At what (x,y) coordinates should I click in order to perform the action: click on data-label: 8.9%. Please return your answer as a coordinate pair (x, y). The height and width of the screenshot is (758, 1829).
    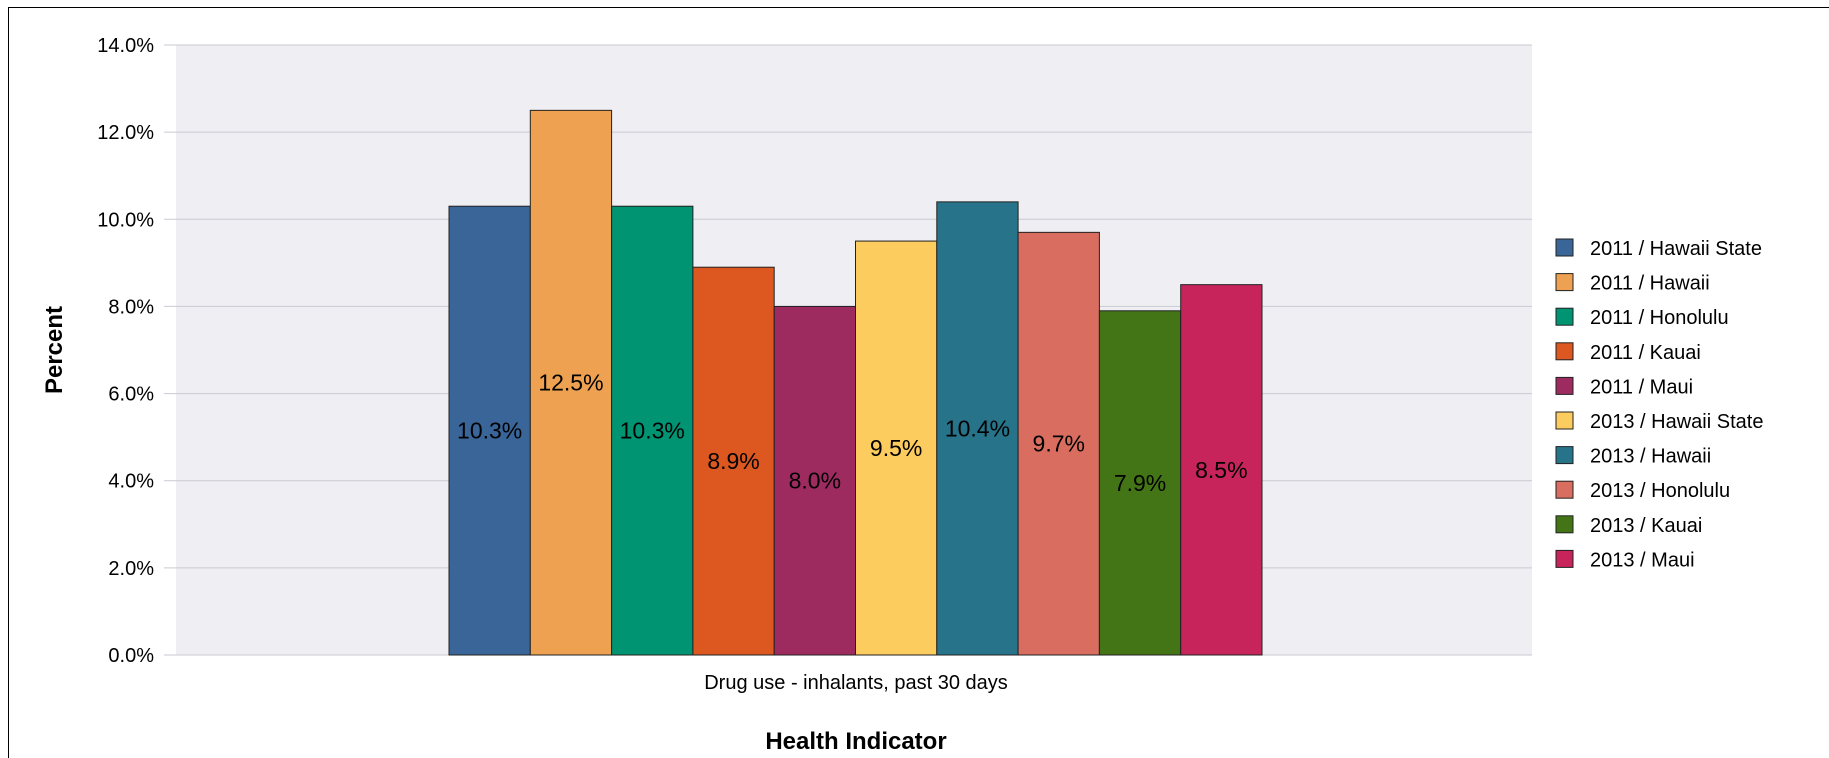
    Looking at the image, I should click on (733, 461).